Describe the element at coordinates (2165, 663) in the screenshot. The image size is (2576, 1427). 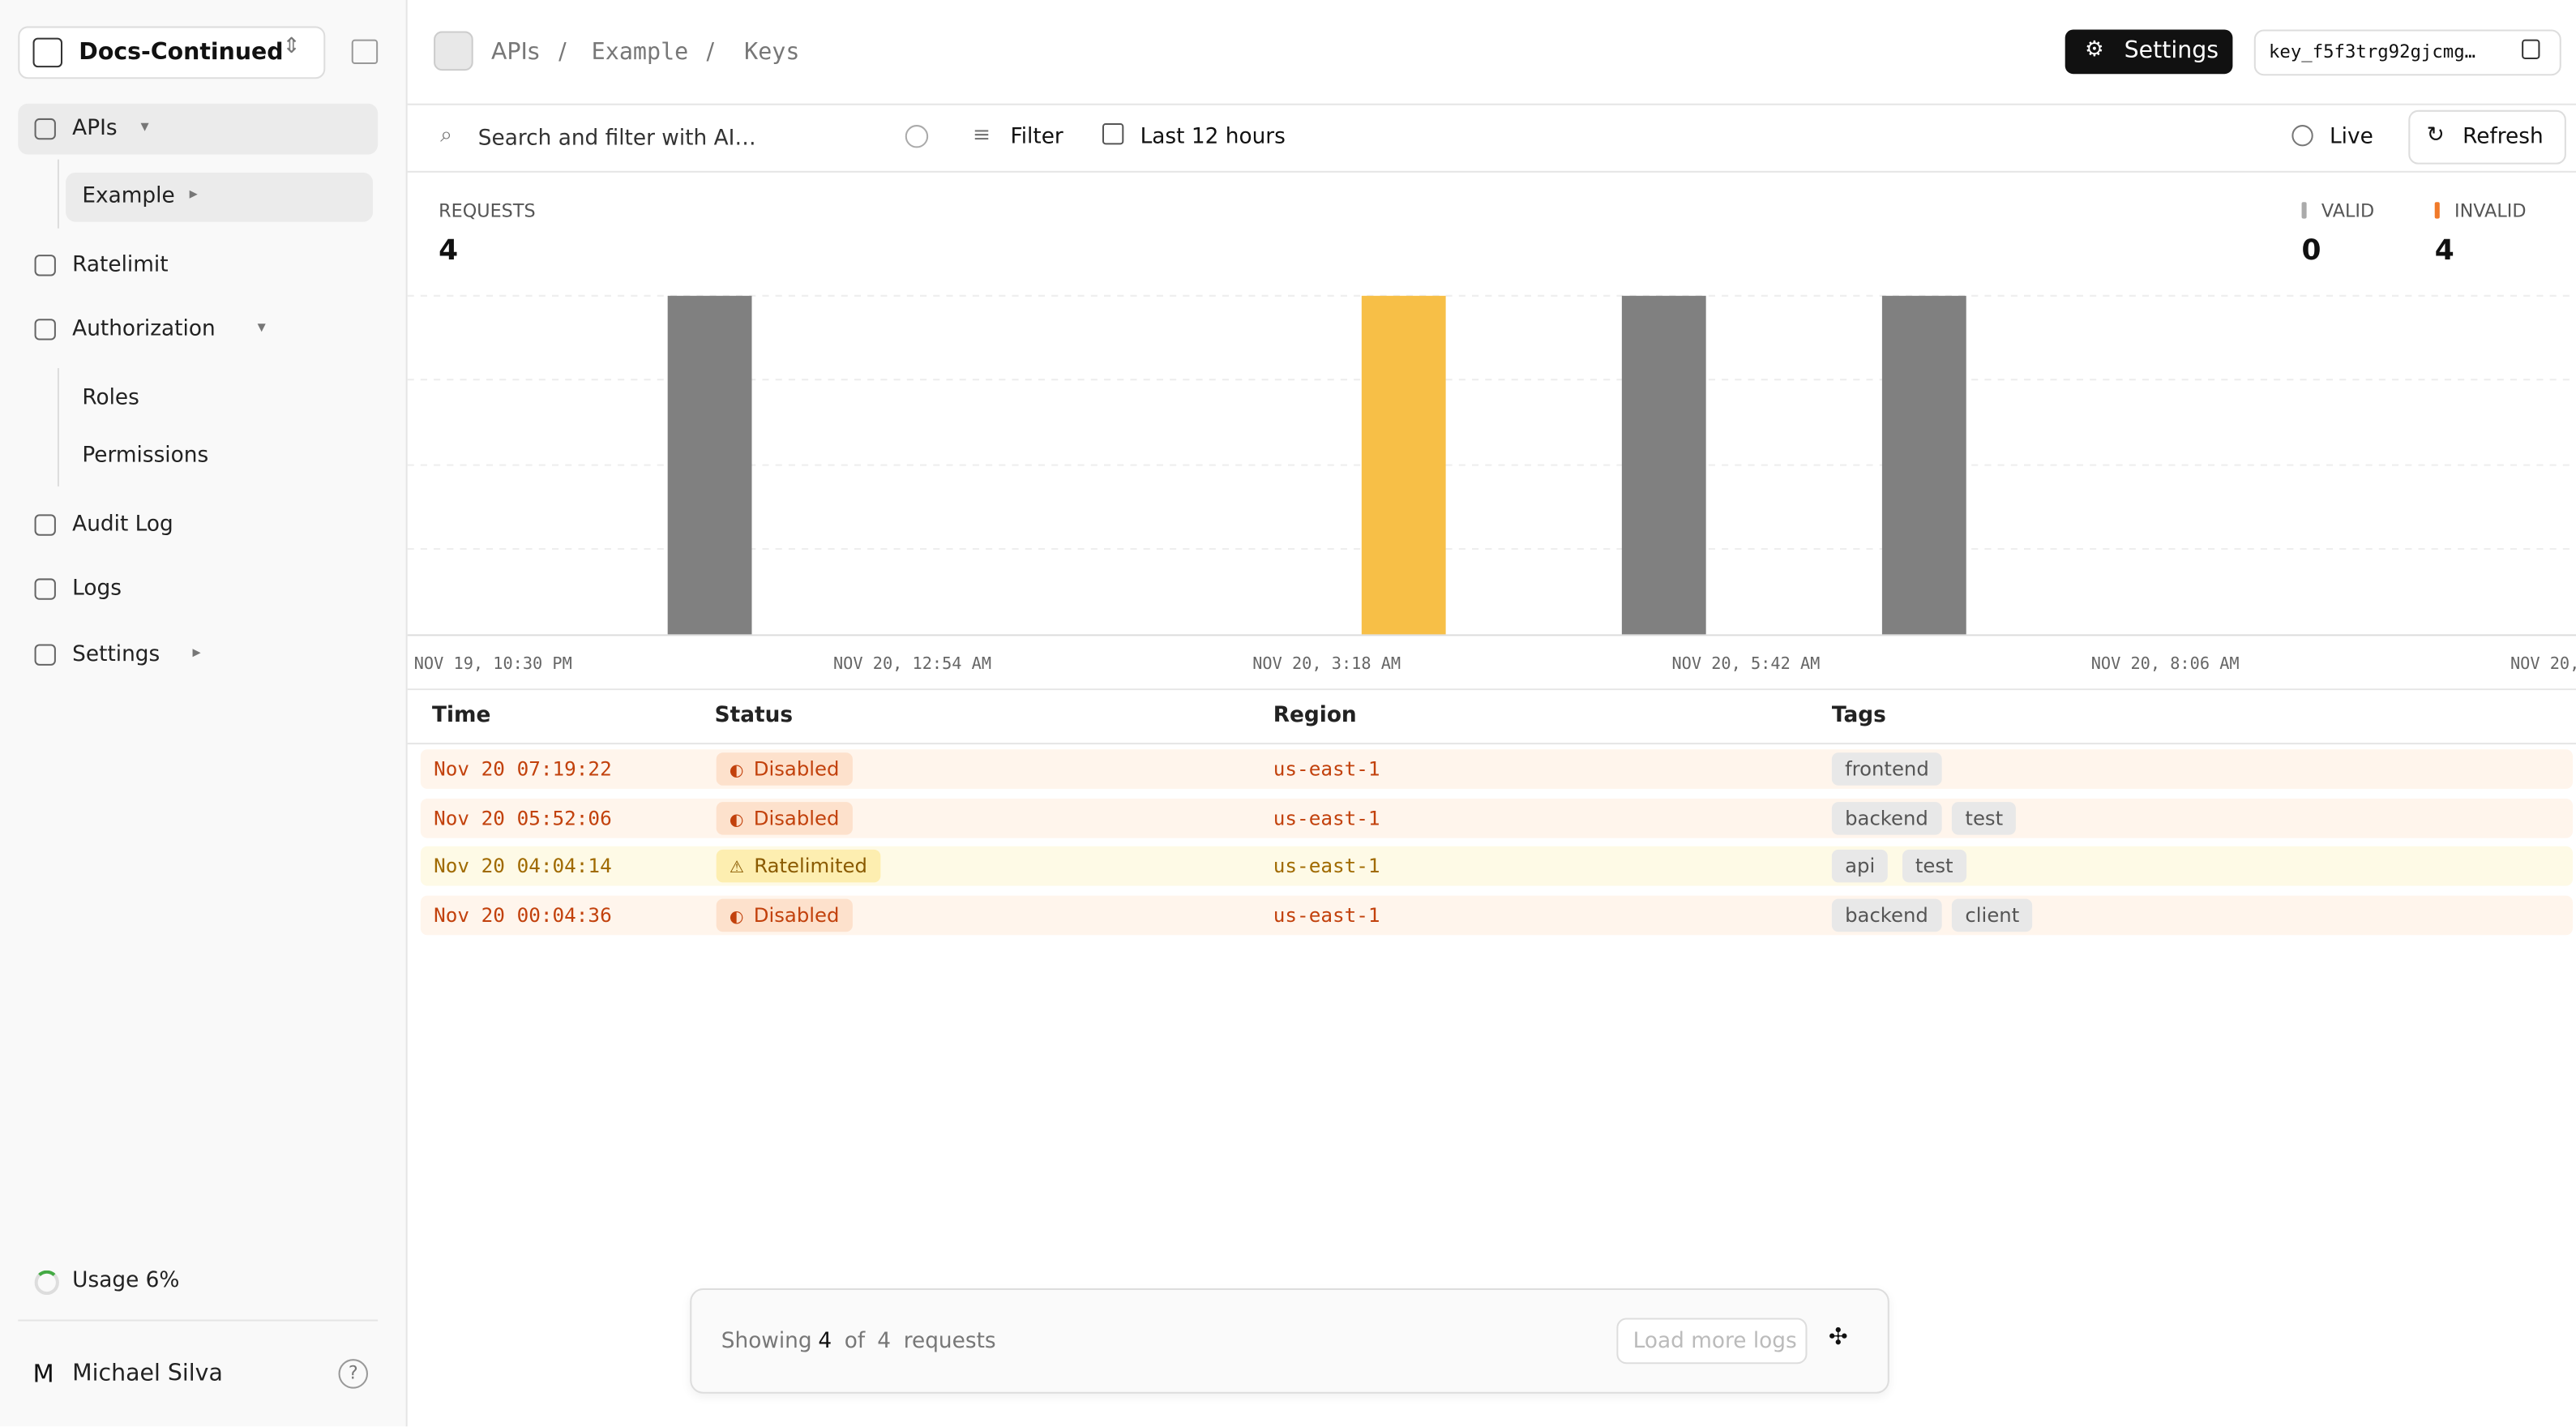
I see `x-tick-label: NOV 20, 8:06 AM` at that location.